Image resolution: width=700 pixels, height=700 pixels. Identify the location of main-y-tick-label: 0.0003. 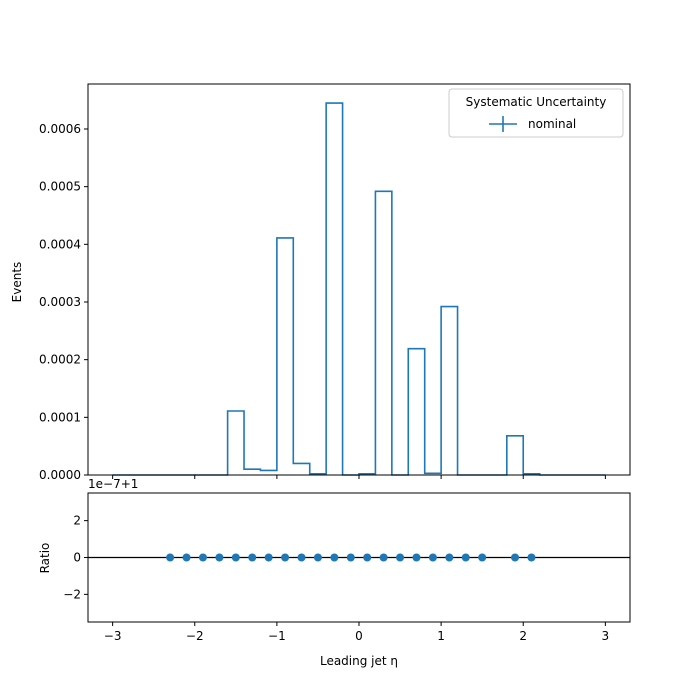
(60, 302).